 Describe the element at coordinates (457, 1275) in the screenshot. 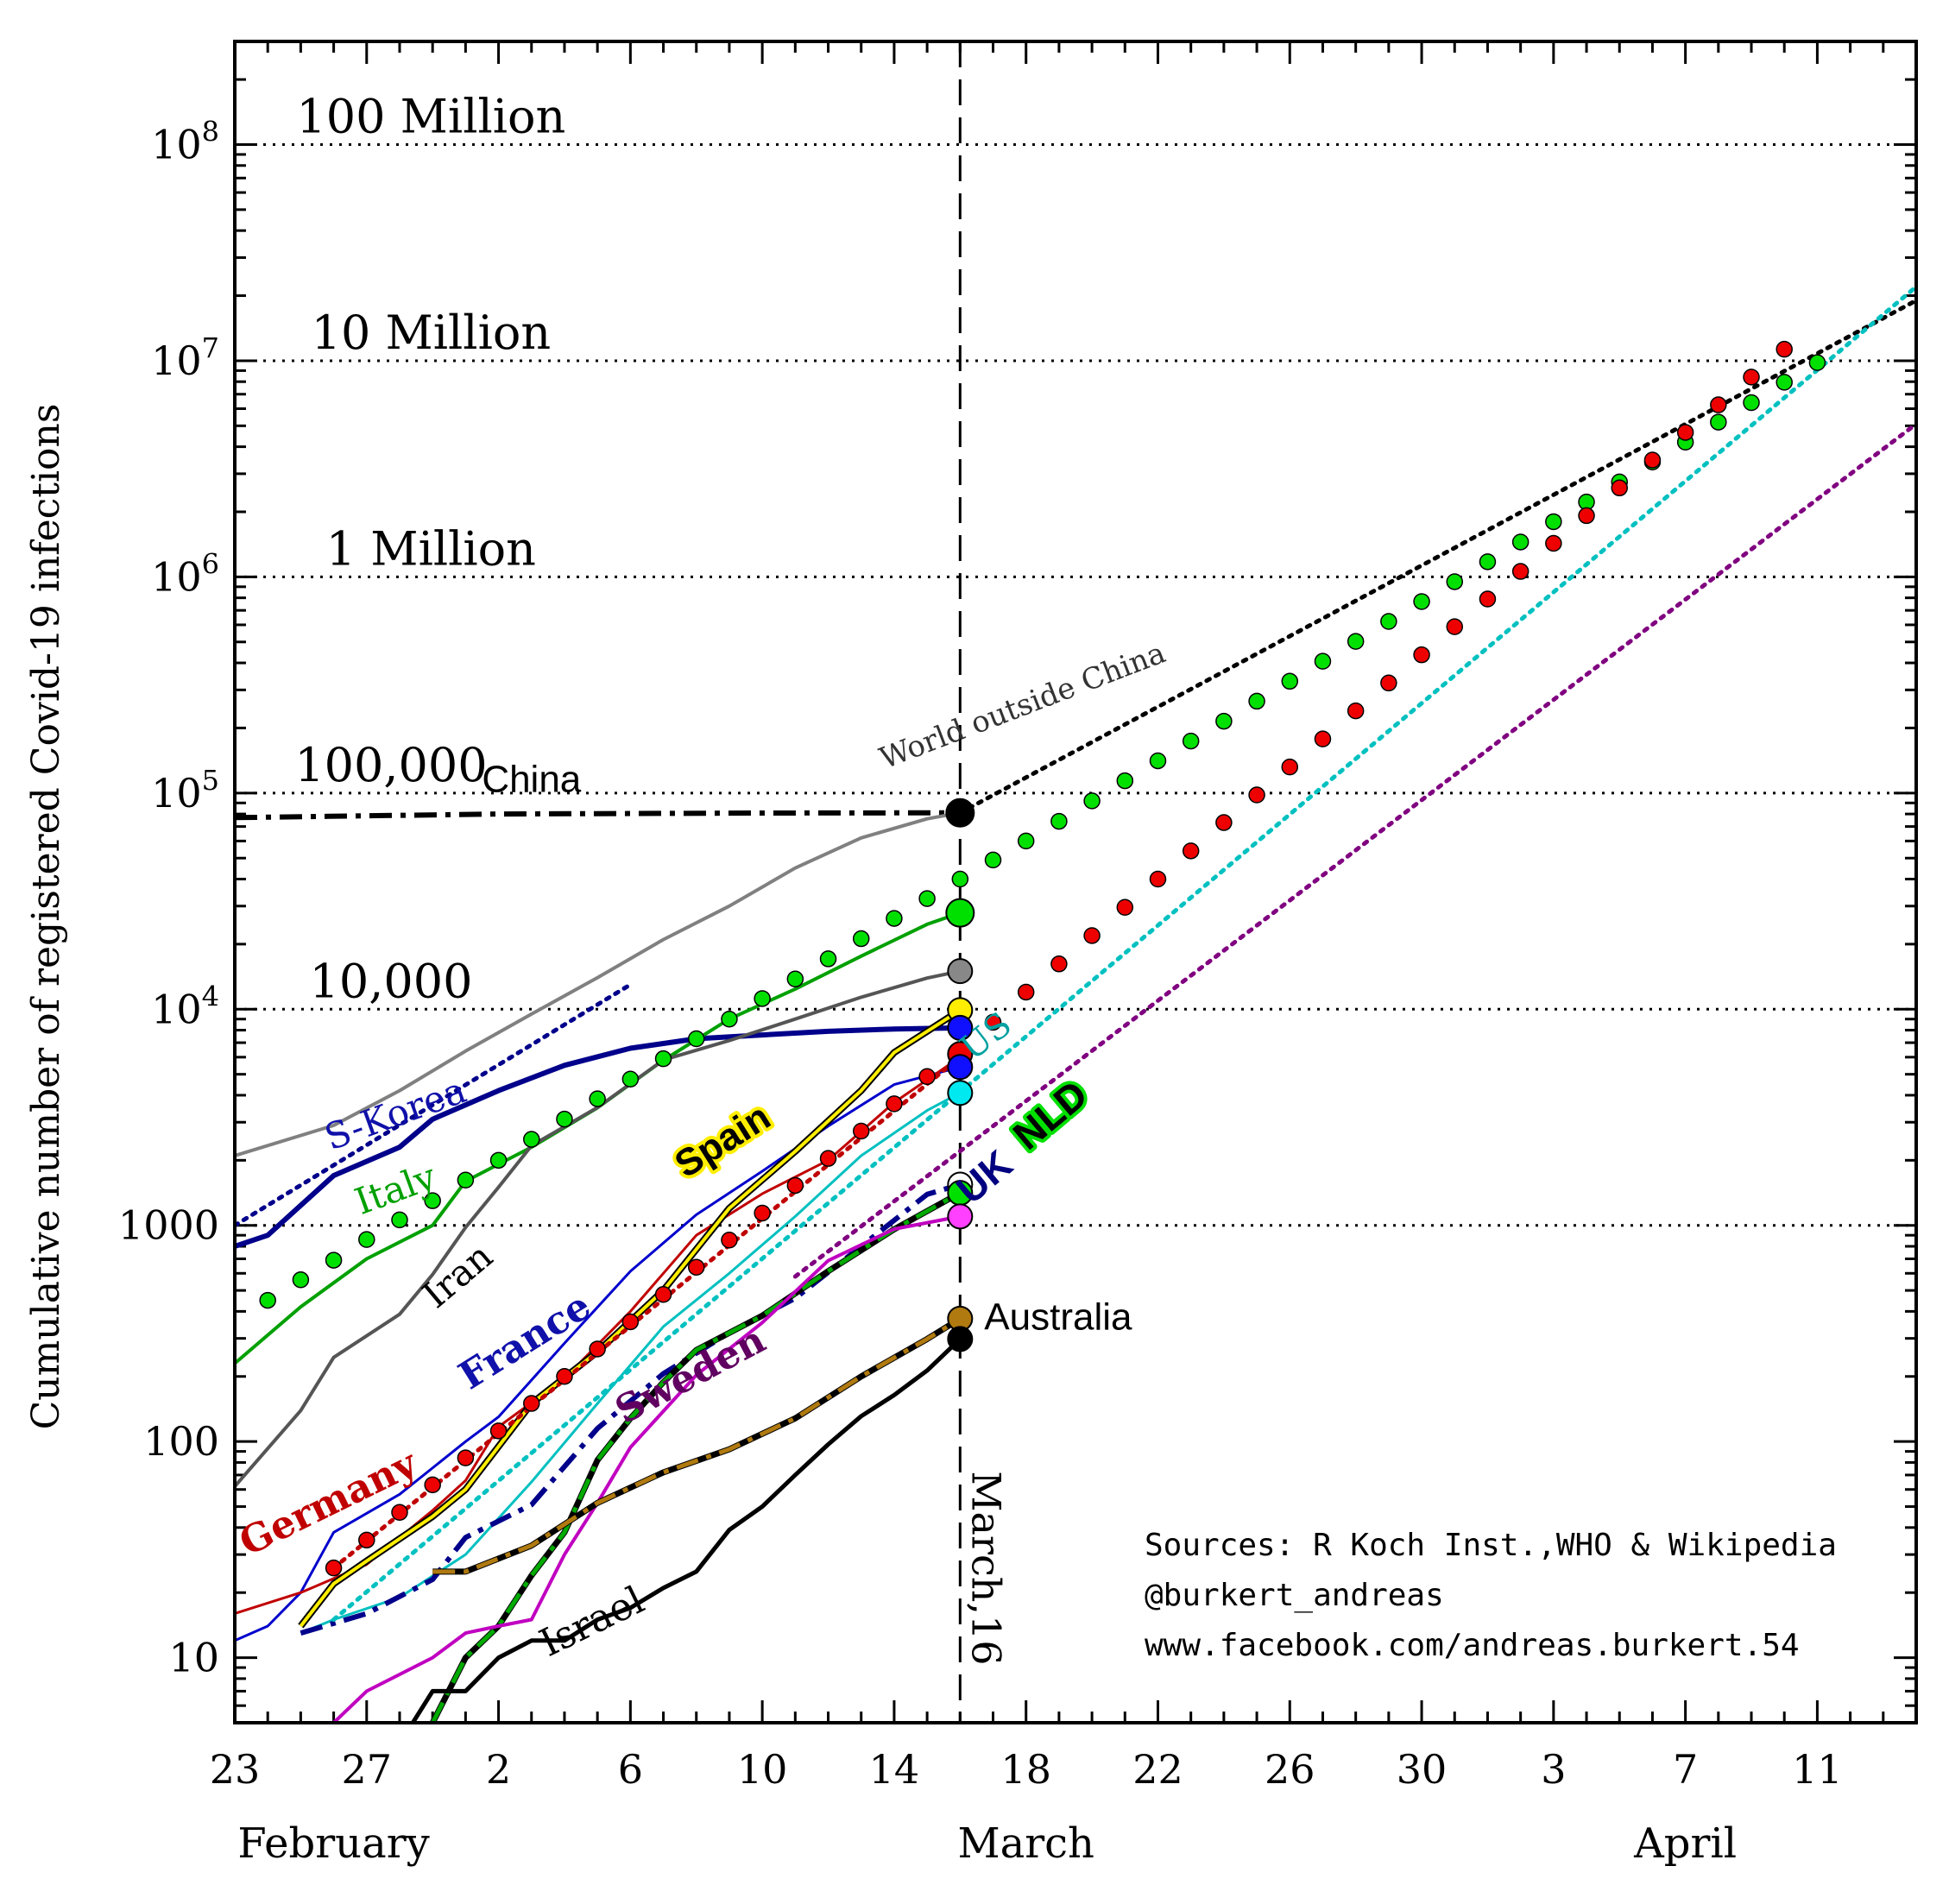

I see `annotation-iran: Iran` at that location.